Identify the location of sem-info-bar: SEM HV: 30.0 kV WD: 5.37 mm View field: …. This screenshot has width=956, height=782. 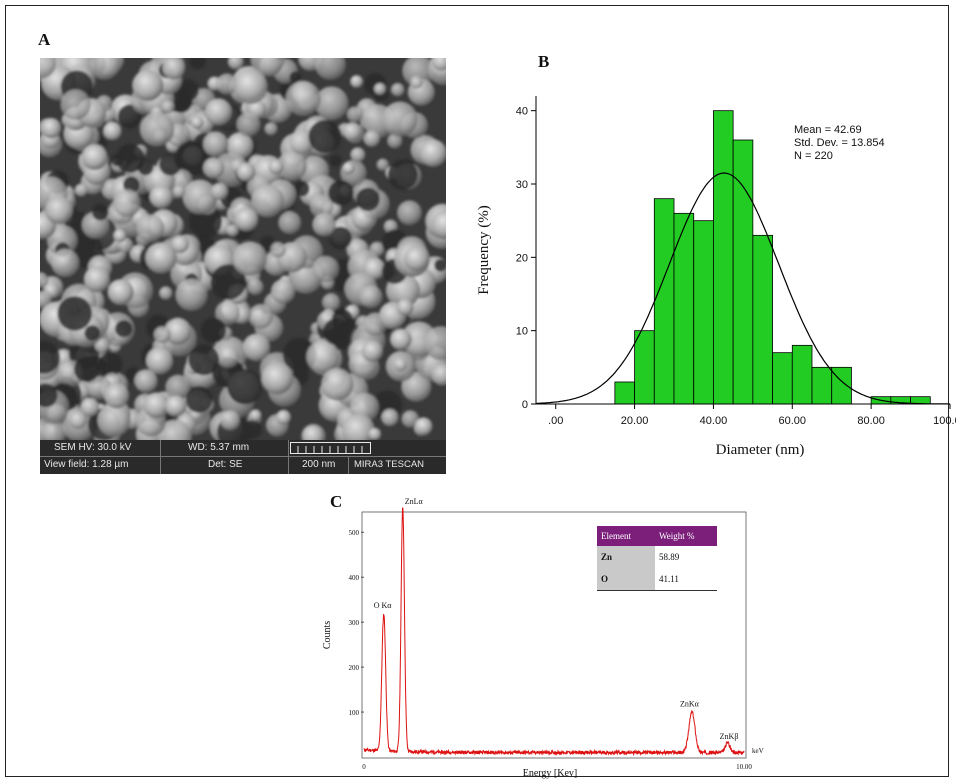
(243, 457).